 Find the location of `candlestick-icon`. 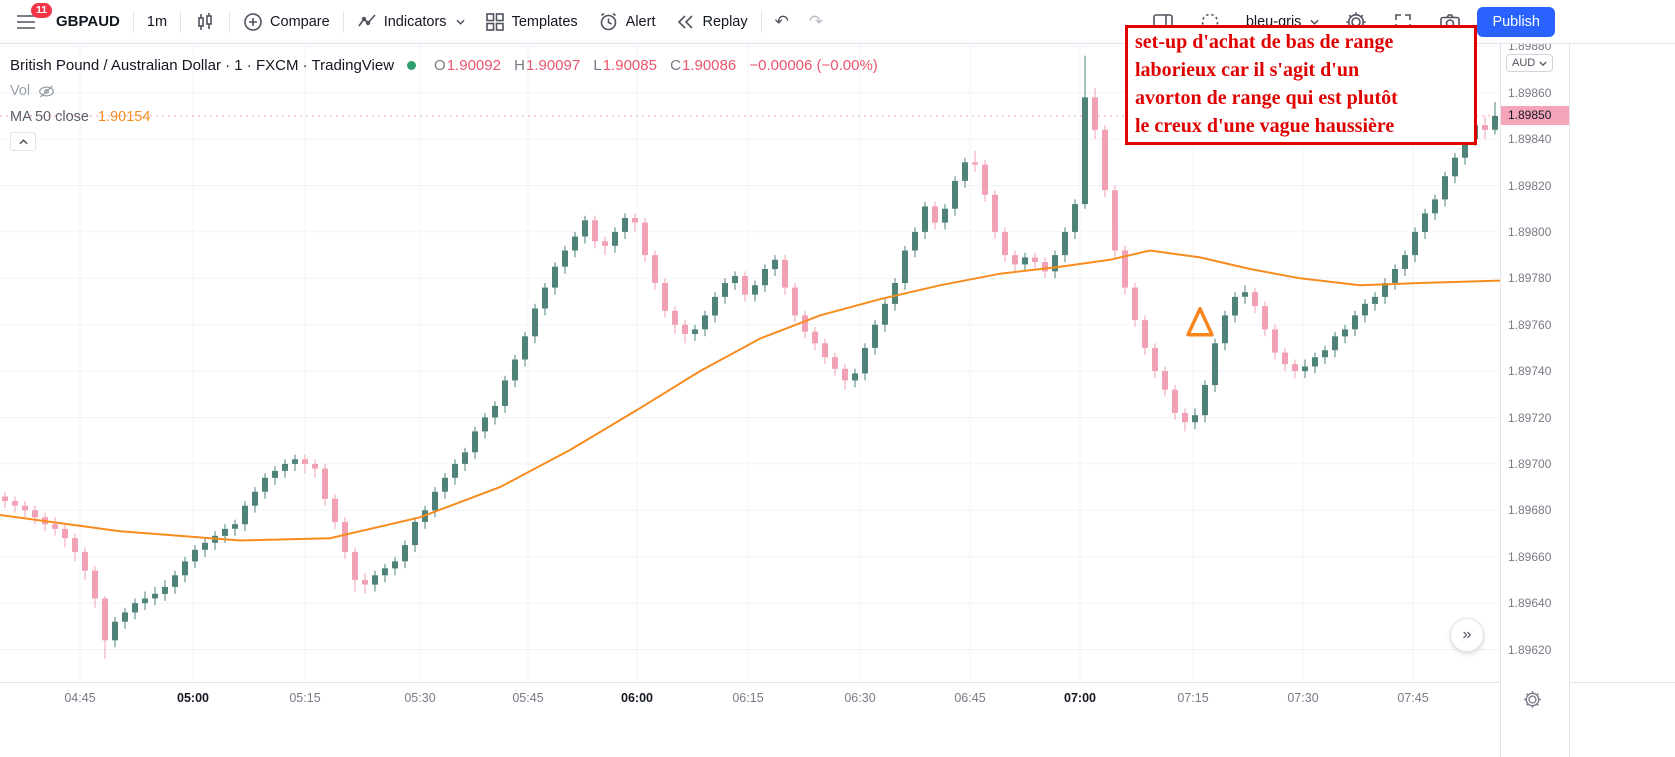

candlestick-icon is located at coordinates (205, 21).